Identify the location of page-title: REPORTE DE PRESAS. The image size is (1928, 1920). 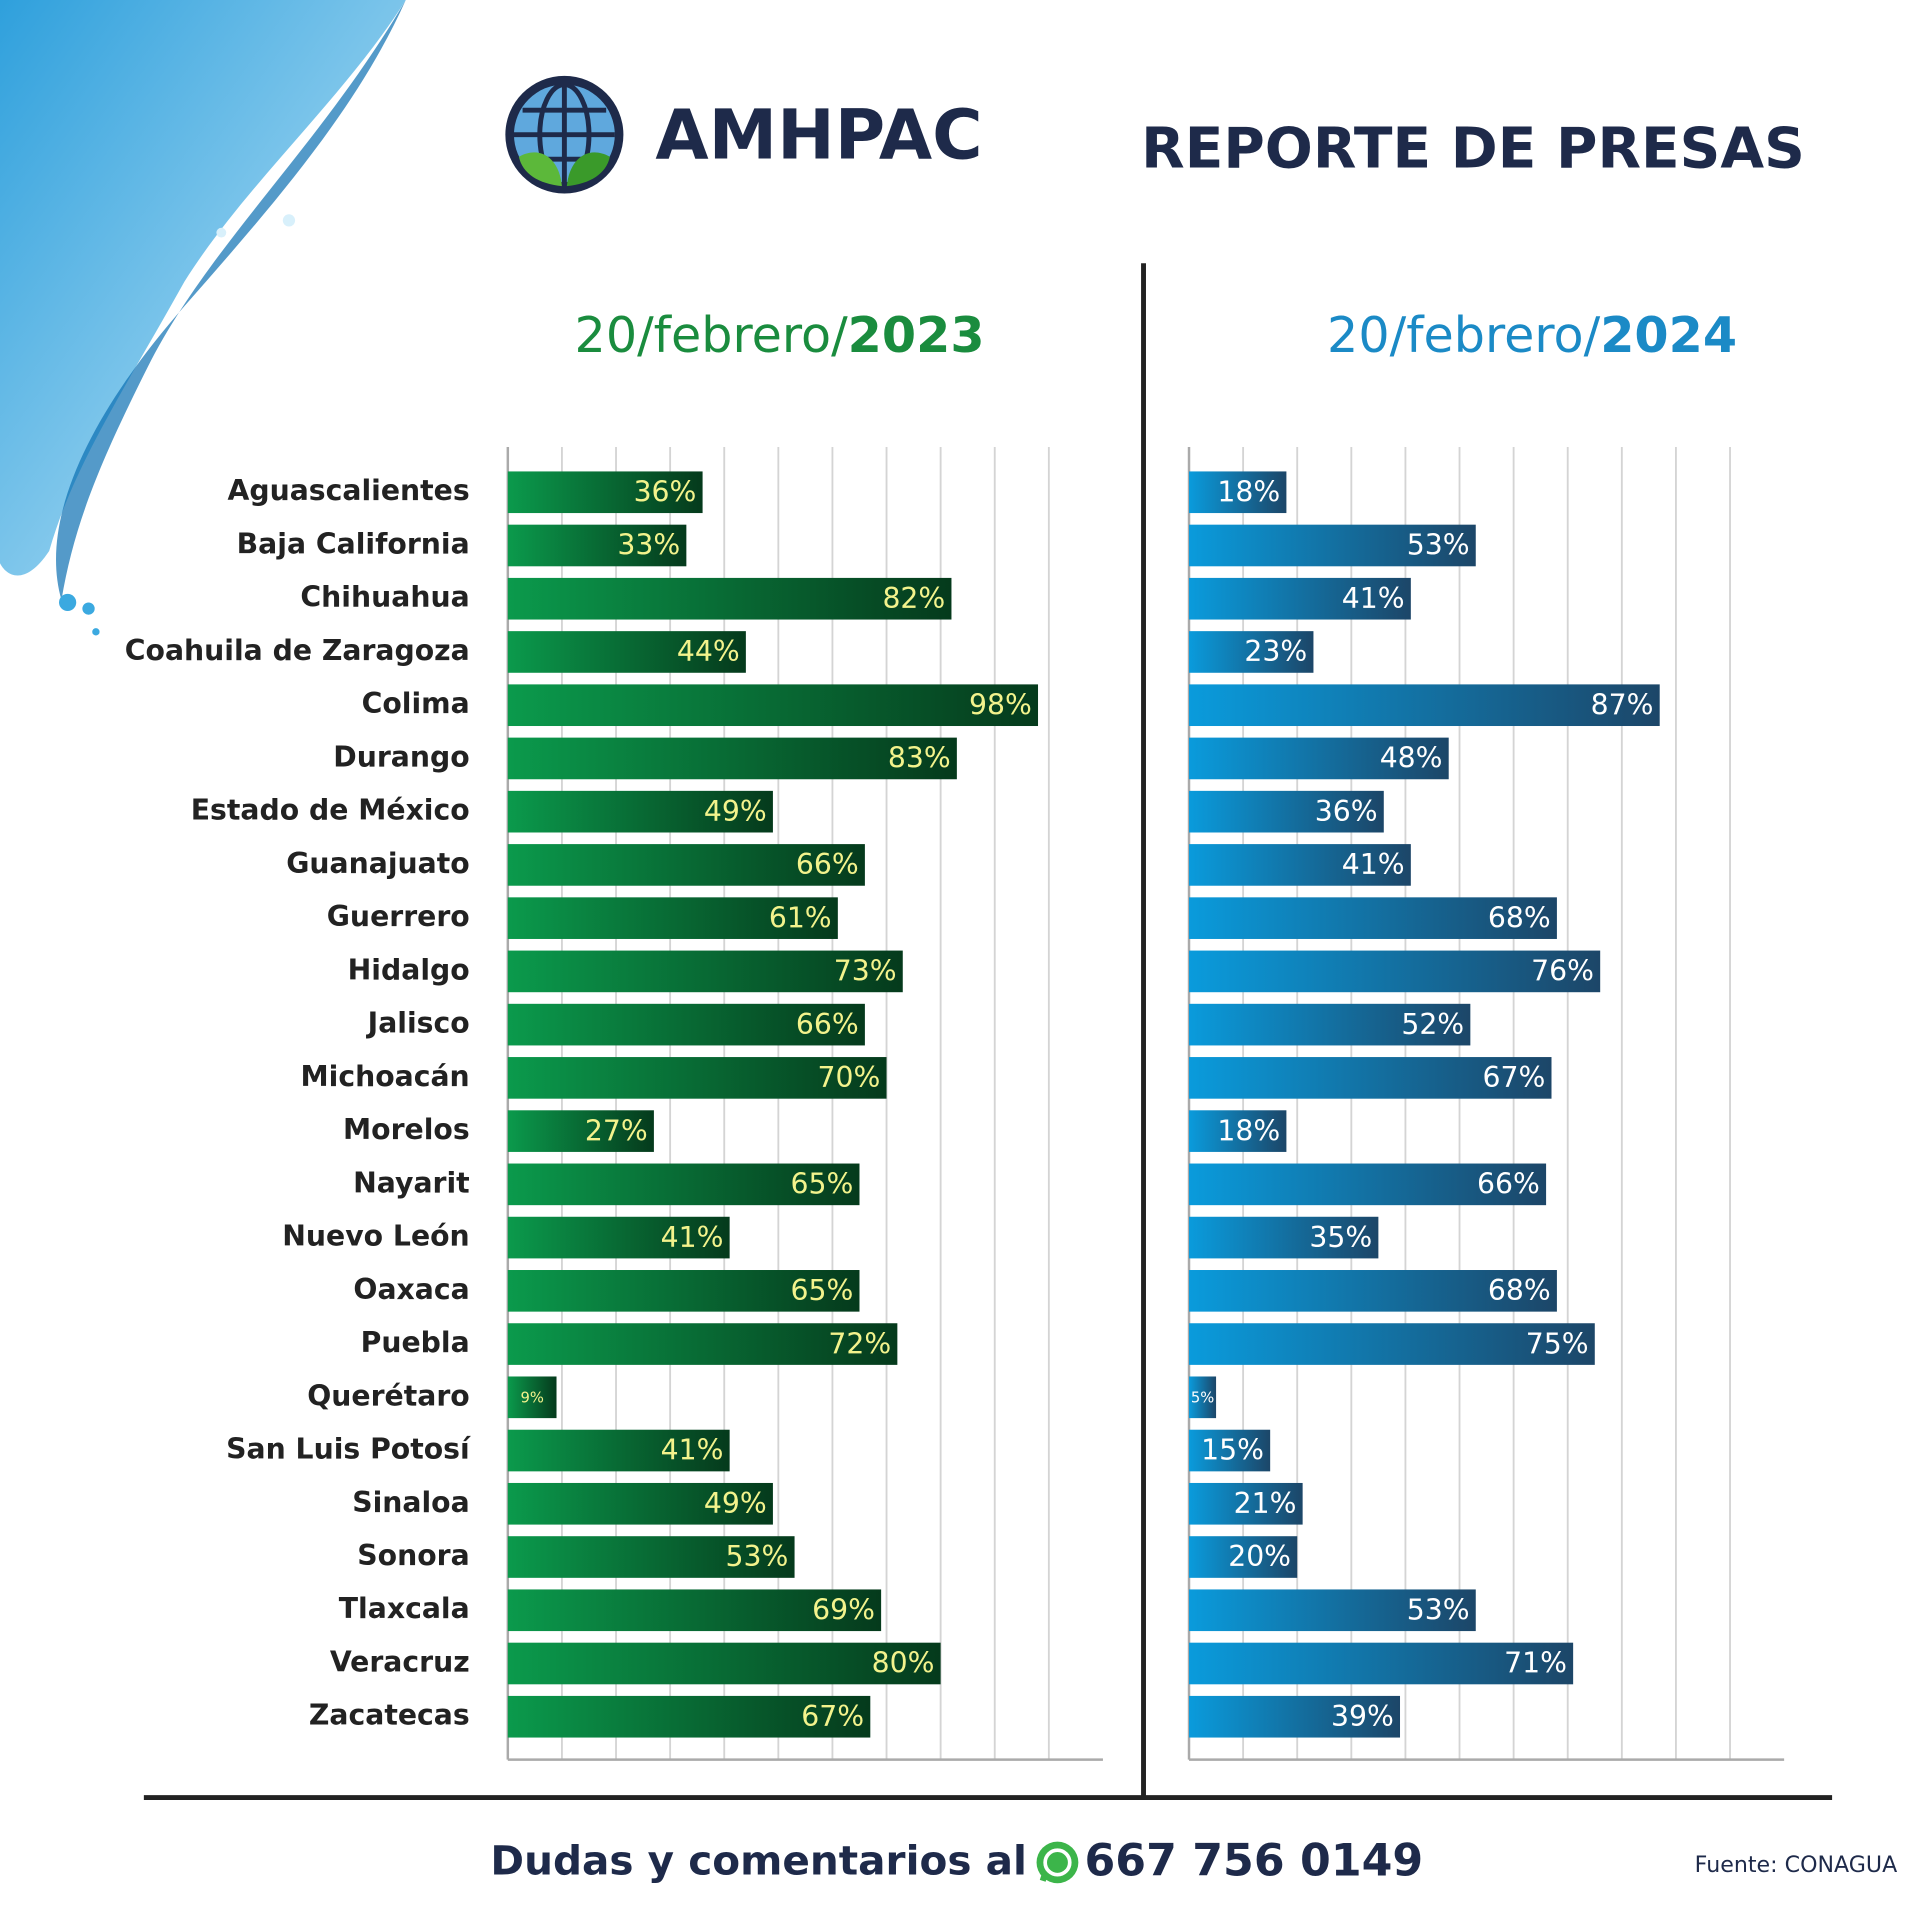
(1473, 149).